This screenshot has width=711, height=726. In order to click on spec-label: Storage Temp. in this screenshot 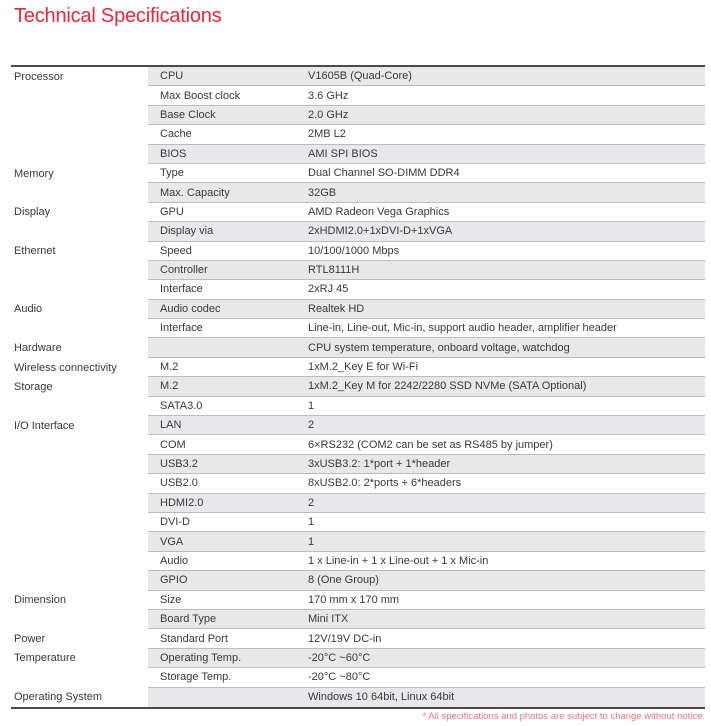, I will do `click(196, 677)`.